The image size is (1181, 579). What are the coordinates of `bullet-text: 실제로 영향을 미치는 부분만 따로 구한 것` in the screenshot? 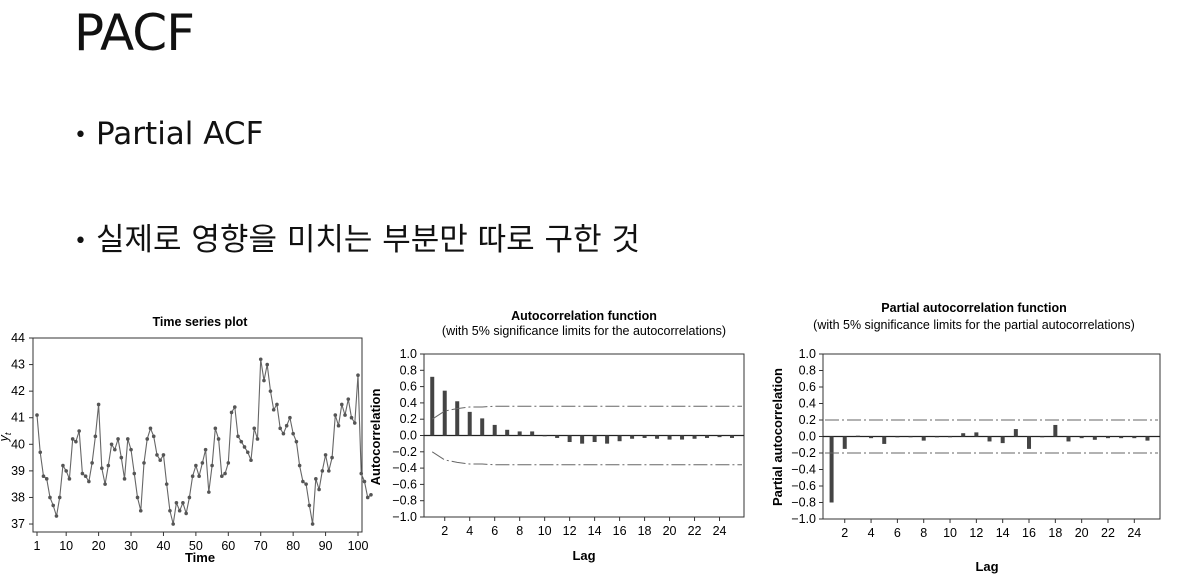 It's located at (368, 240).